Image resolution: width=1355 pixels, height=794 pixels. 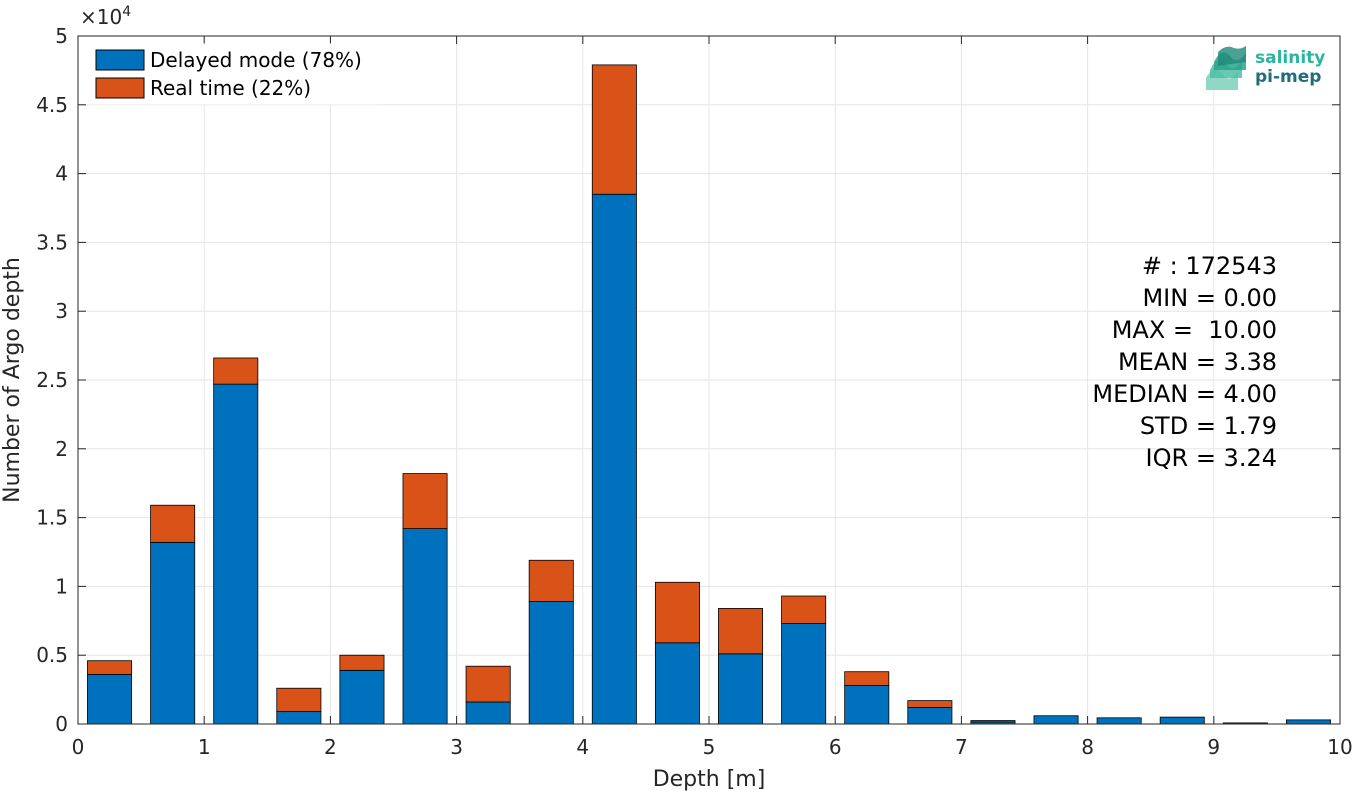 I want to click on x-tick-label: 3, so click(x=456, y=747).